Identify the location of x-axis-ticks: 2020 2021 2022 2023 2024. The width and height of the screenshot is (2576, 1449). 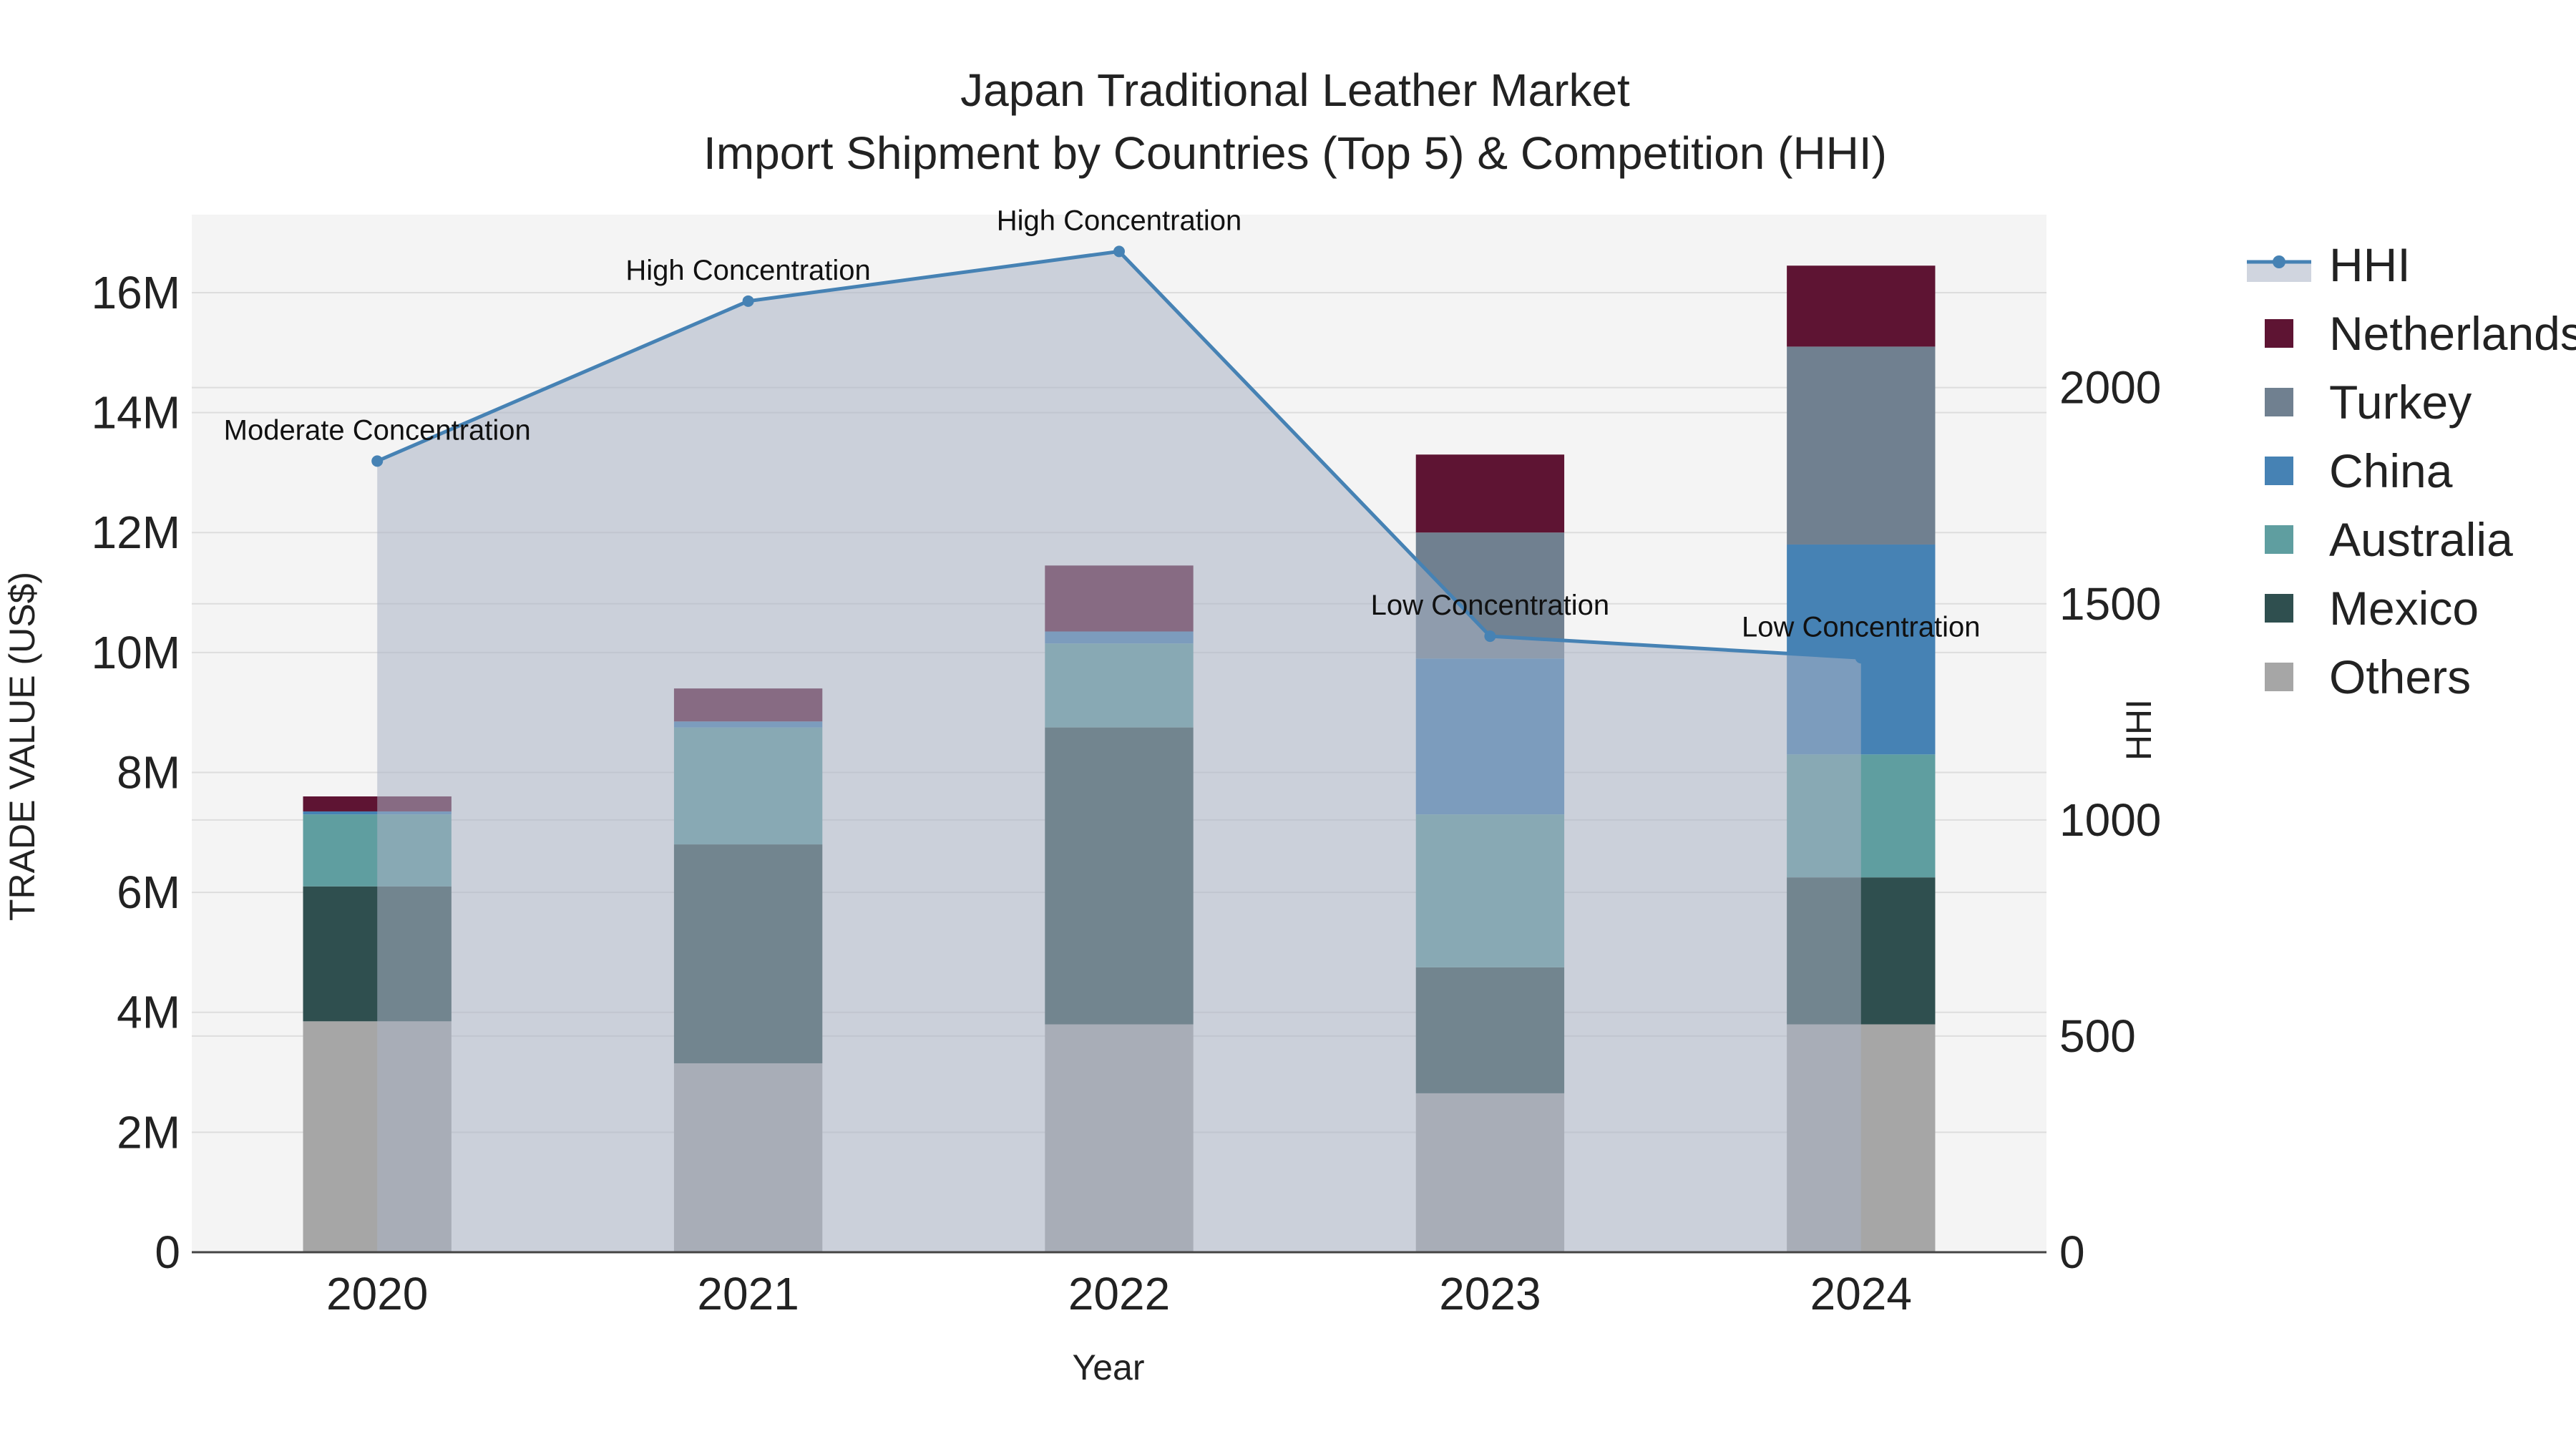
(1119, 1293).